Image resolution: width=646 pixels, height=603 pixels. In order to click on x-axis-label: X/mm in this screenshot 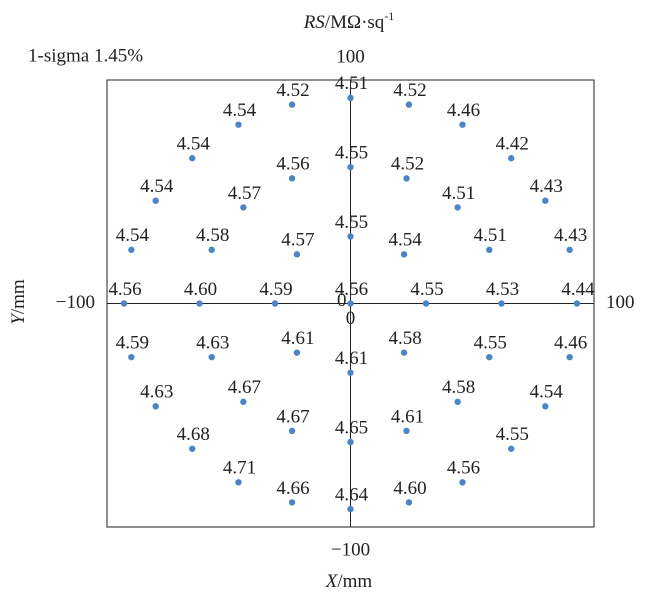, I will do `click(349, 581)`.